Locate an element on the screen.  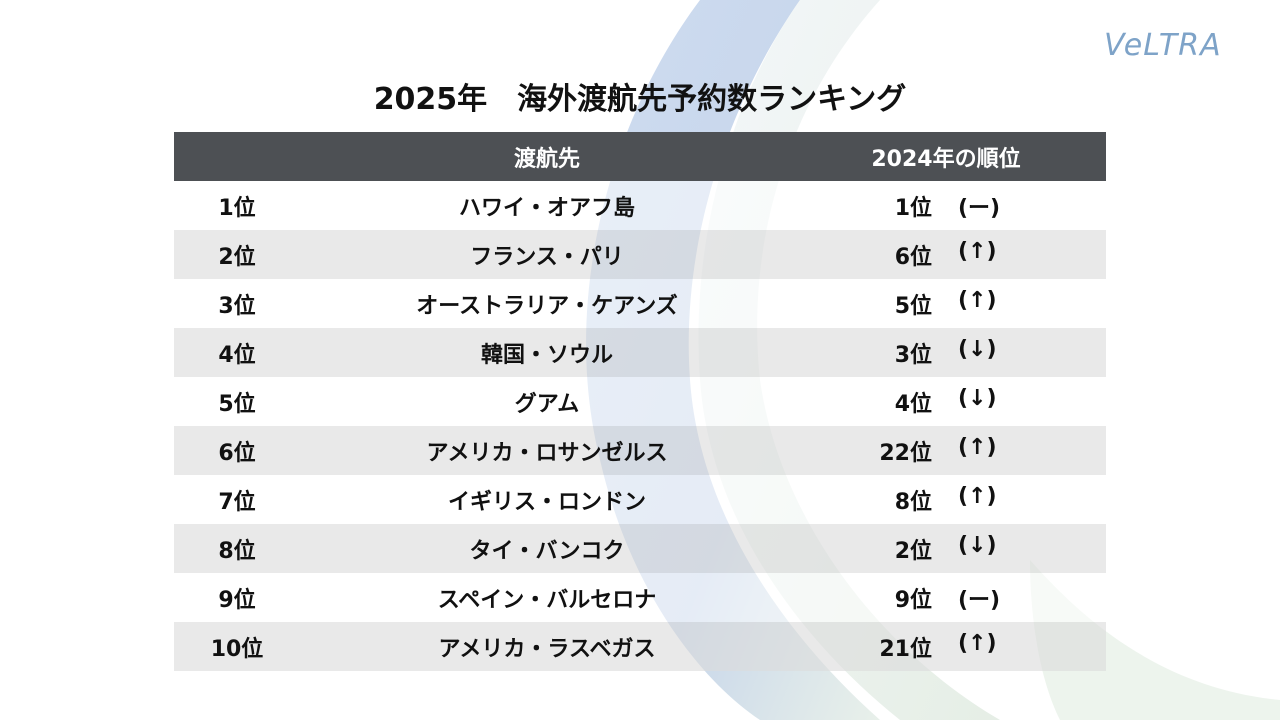
rank-cell: 6位 is located at coordinates (237, 453).